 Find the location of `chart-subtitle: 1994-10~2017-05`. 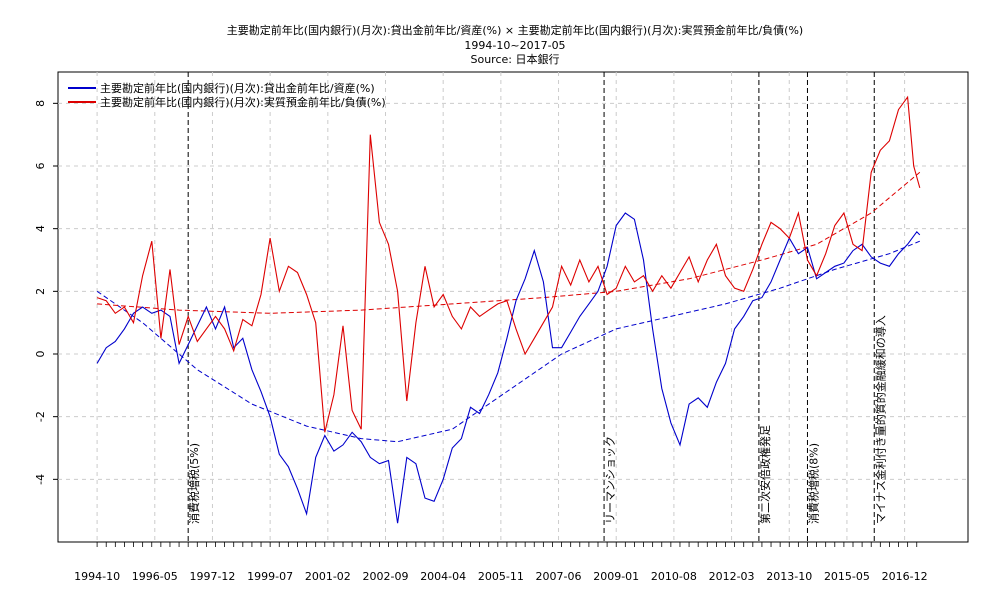

chart-subtitle: 1994-10~2017-05 is located at coordinates (514, 45).